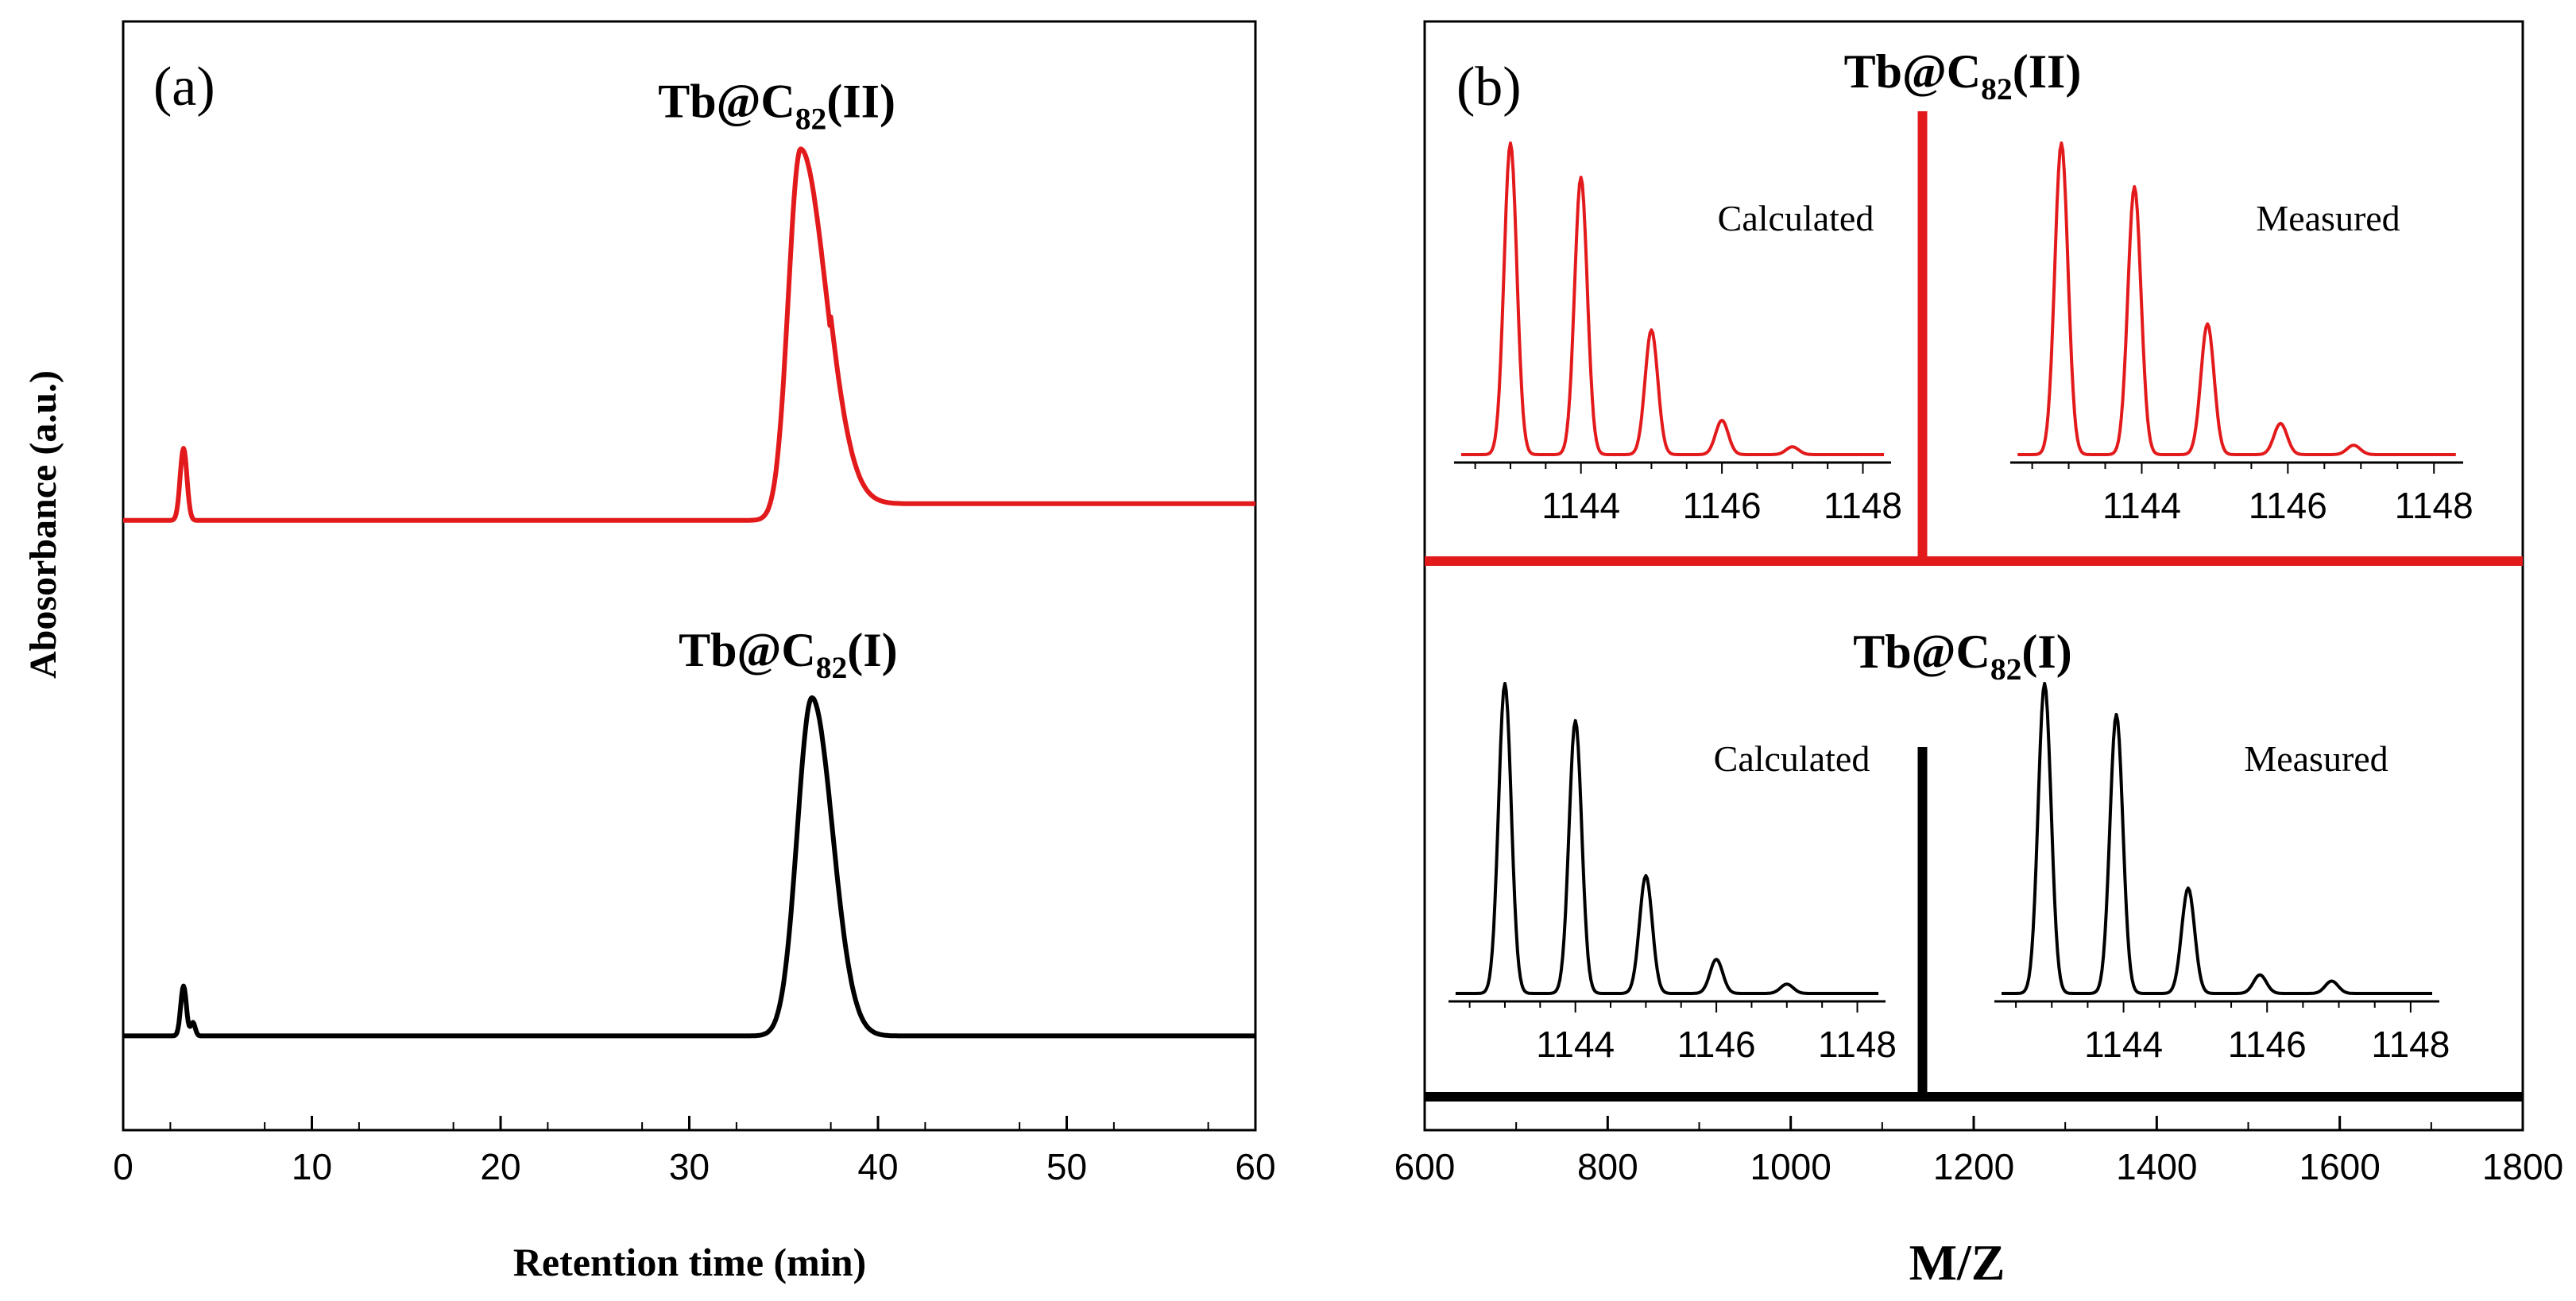  I want to click on x-tick-label: 600, so click(1425, 1166).